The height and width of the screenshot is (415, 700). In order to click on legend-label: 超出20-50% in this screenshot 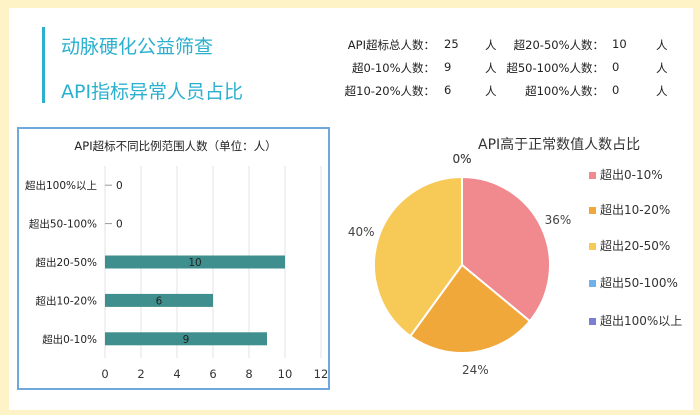, I will do `click(635, 246)`.